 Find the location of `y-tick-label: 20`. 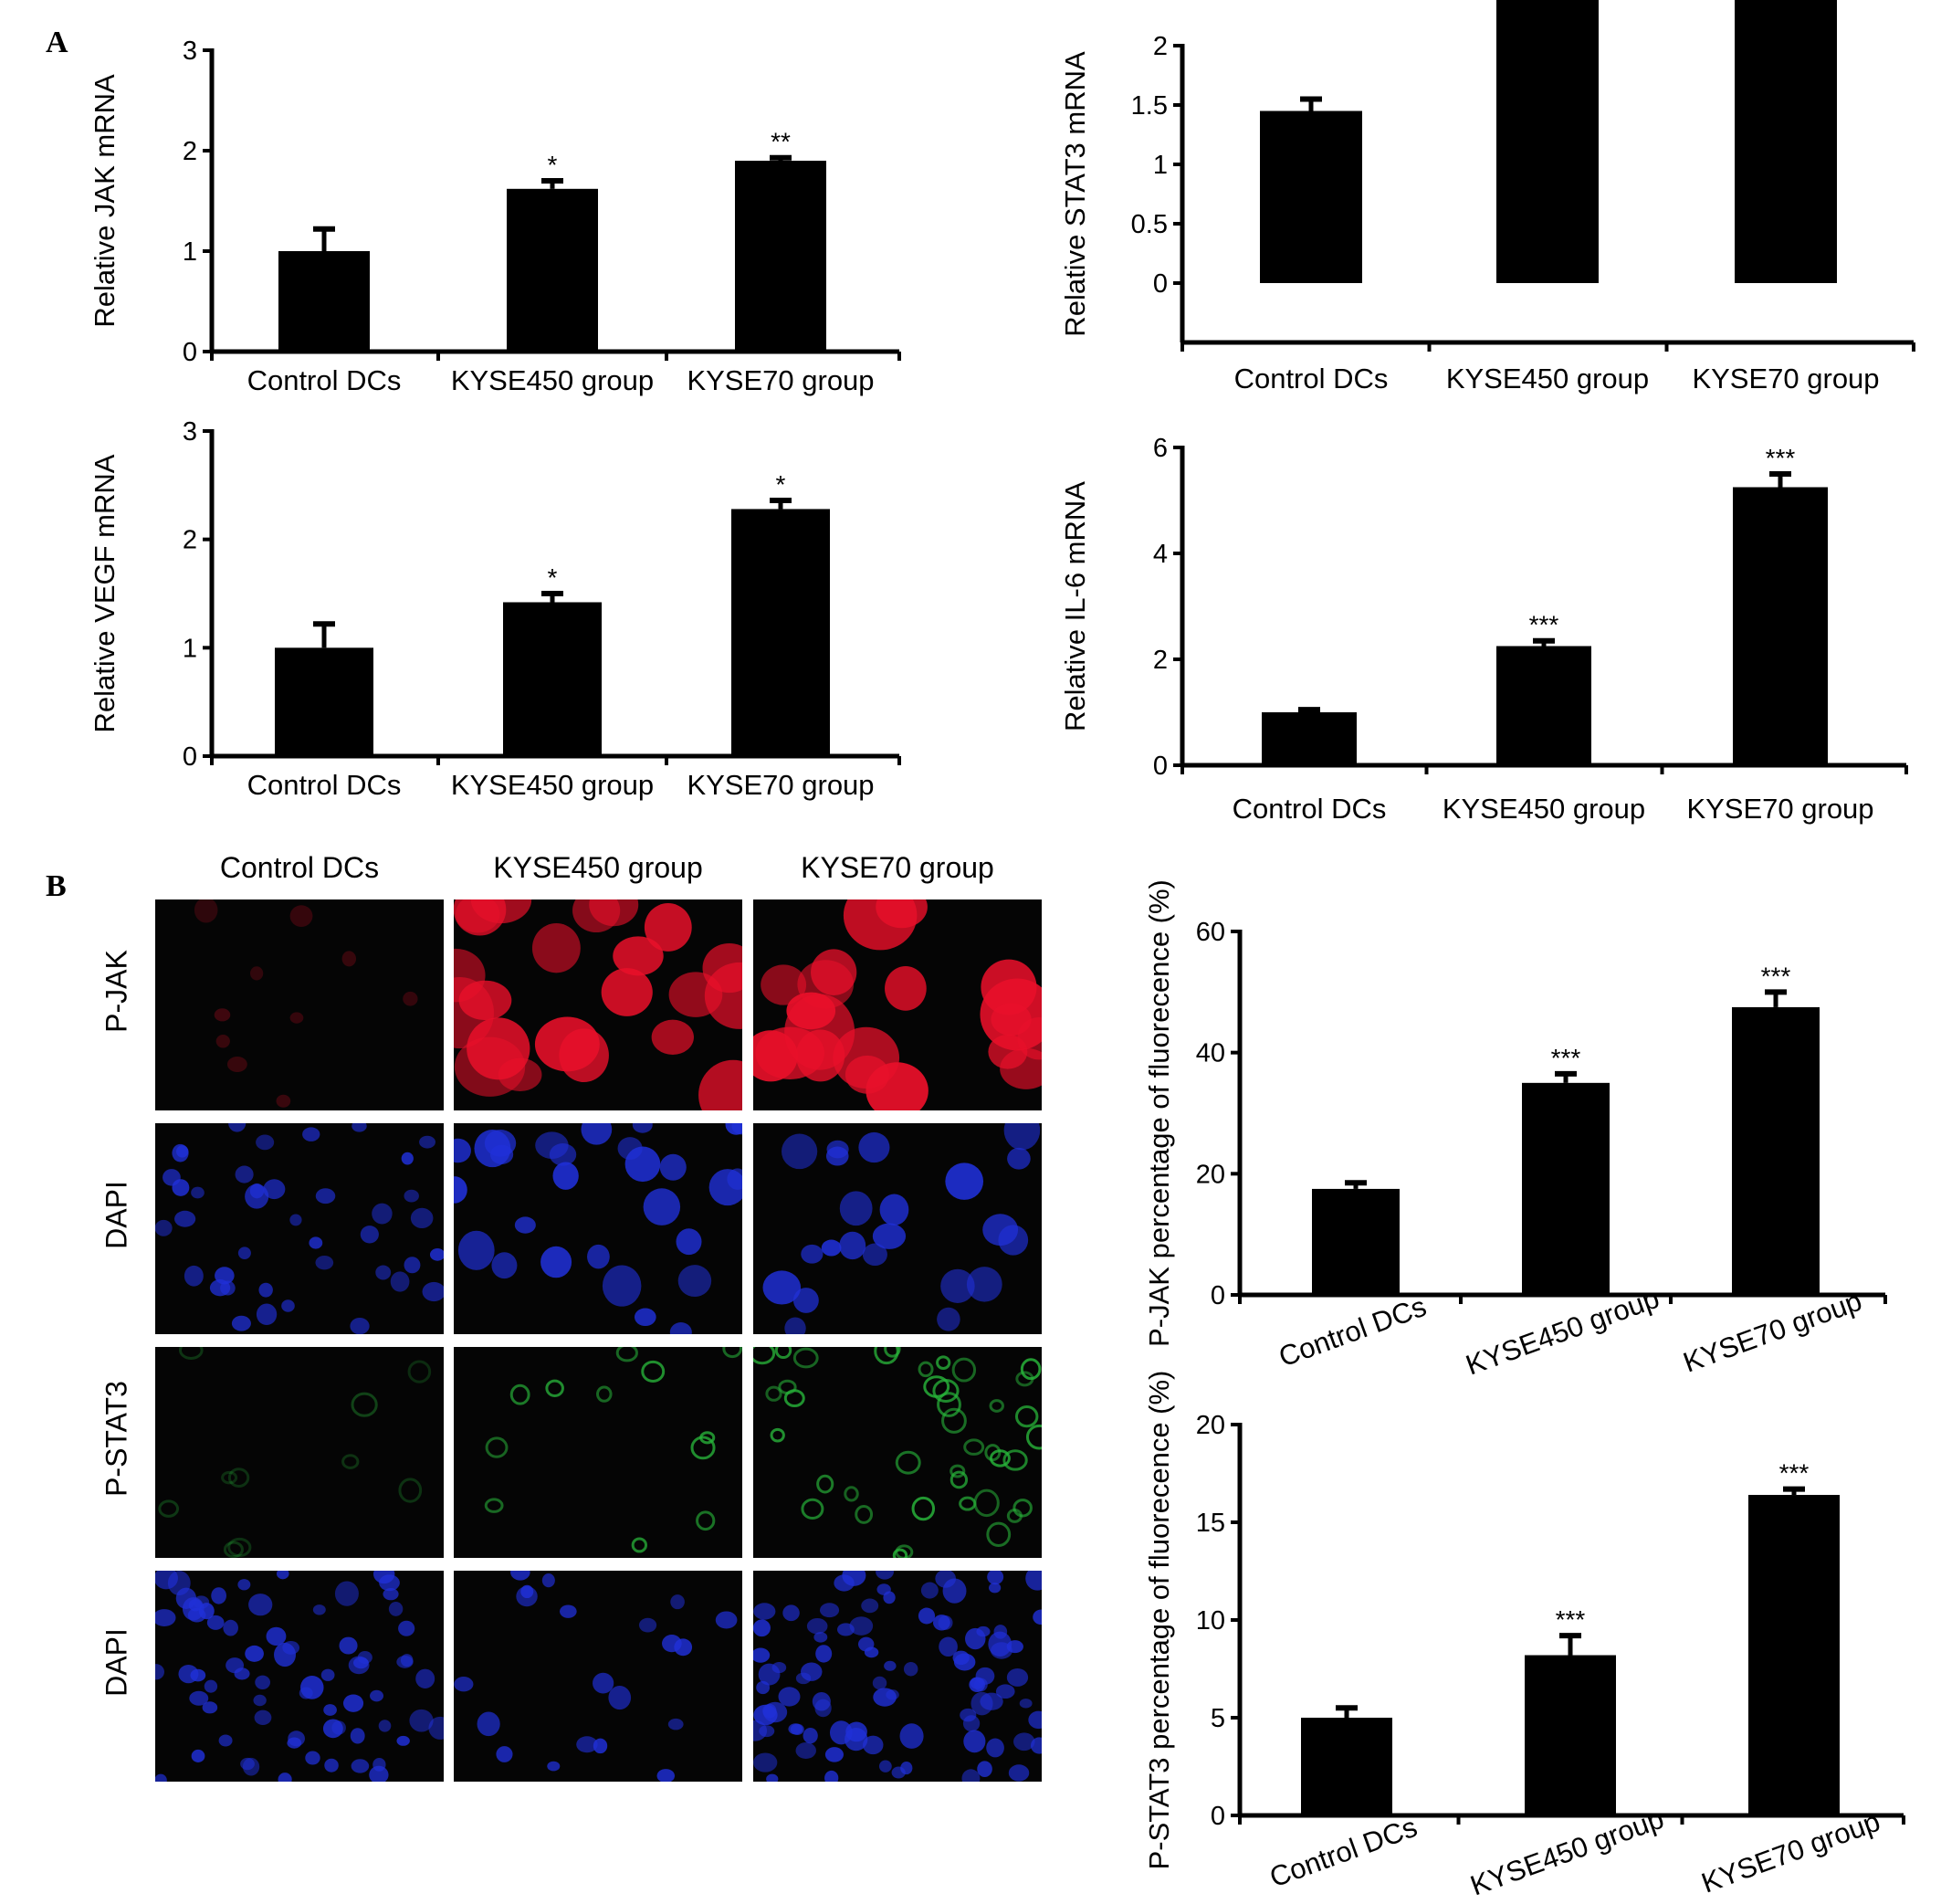

y-tick-label: 20 is located at coordinates (1211, 1174).